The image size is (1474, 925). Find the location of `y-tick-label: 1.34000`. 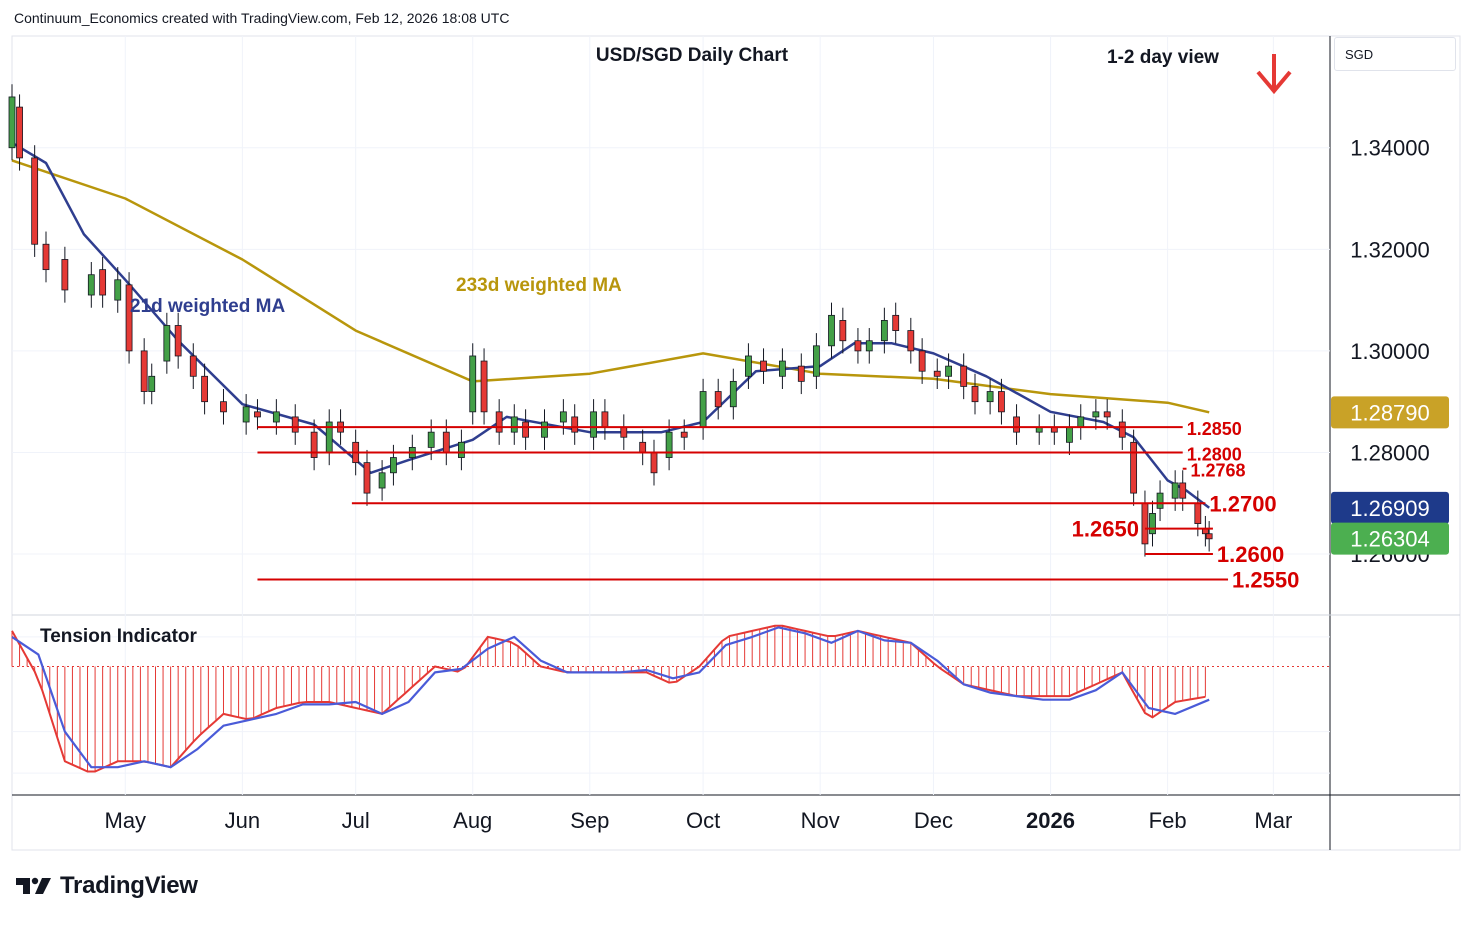

y-tick-label: 1.34000 is located at coordinates (1390, 148).